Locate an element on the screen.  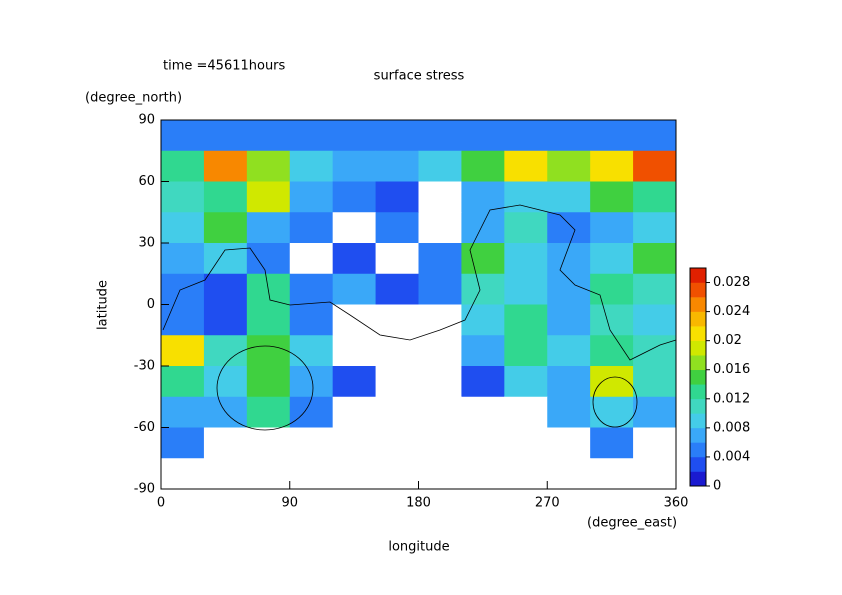
x-tick-label: 270 is located at coordinates (547, 503).